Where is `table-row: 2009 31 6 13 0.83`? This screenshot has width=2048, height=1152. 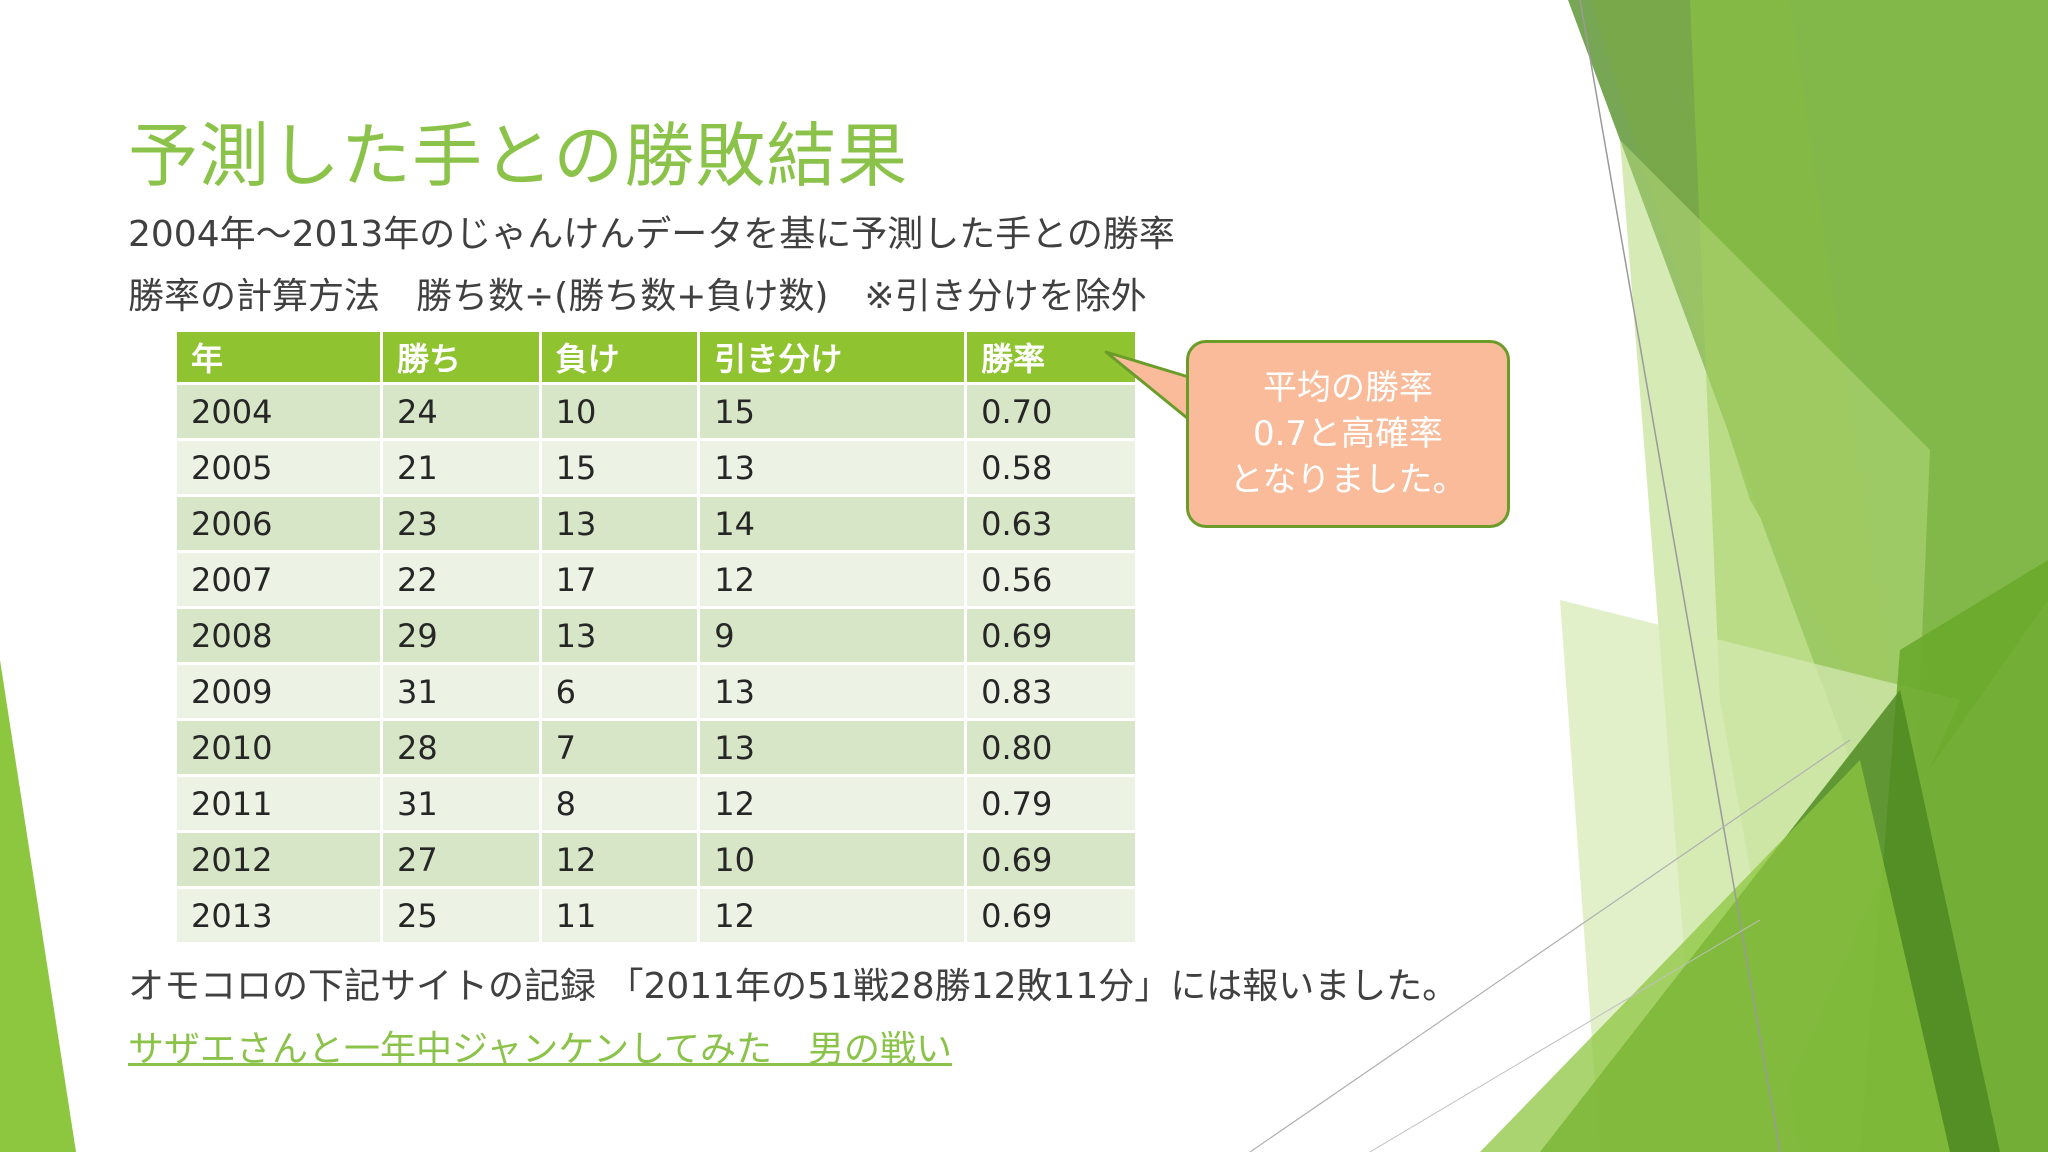 table-row: 2009 31 6 13 0.83 is located at coordinates (656, 691).